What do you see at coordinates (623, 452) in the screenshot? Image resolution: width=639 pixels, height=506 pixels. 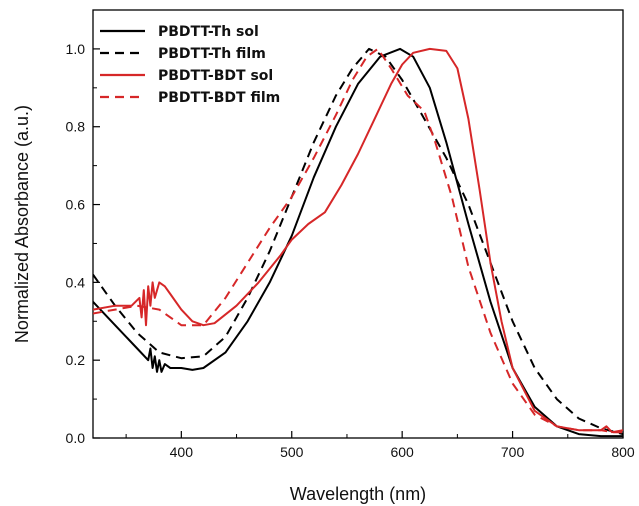 I see `x-tick-label: 800` at bounding box center [623, 452].